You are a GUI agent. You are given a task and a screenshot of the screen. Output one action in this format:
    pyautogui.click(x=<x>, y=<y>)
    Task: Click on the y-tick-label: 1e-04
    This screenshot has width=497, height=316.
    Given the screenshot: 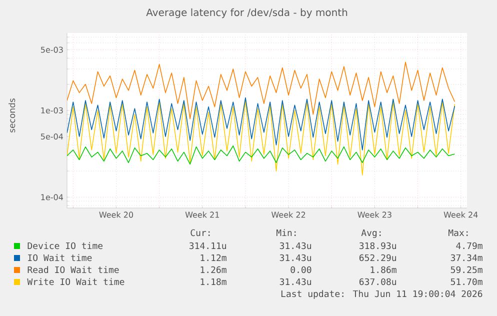 What is the action you would take?
    pyautogui.click(x=52, y=197)
    